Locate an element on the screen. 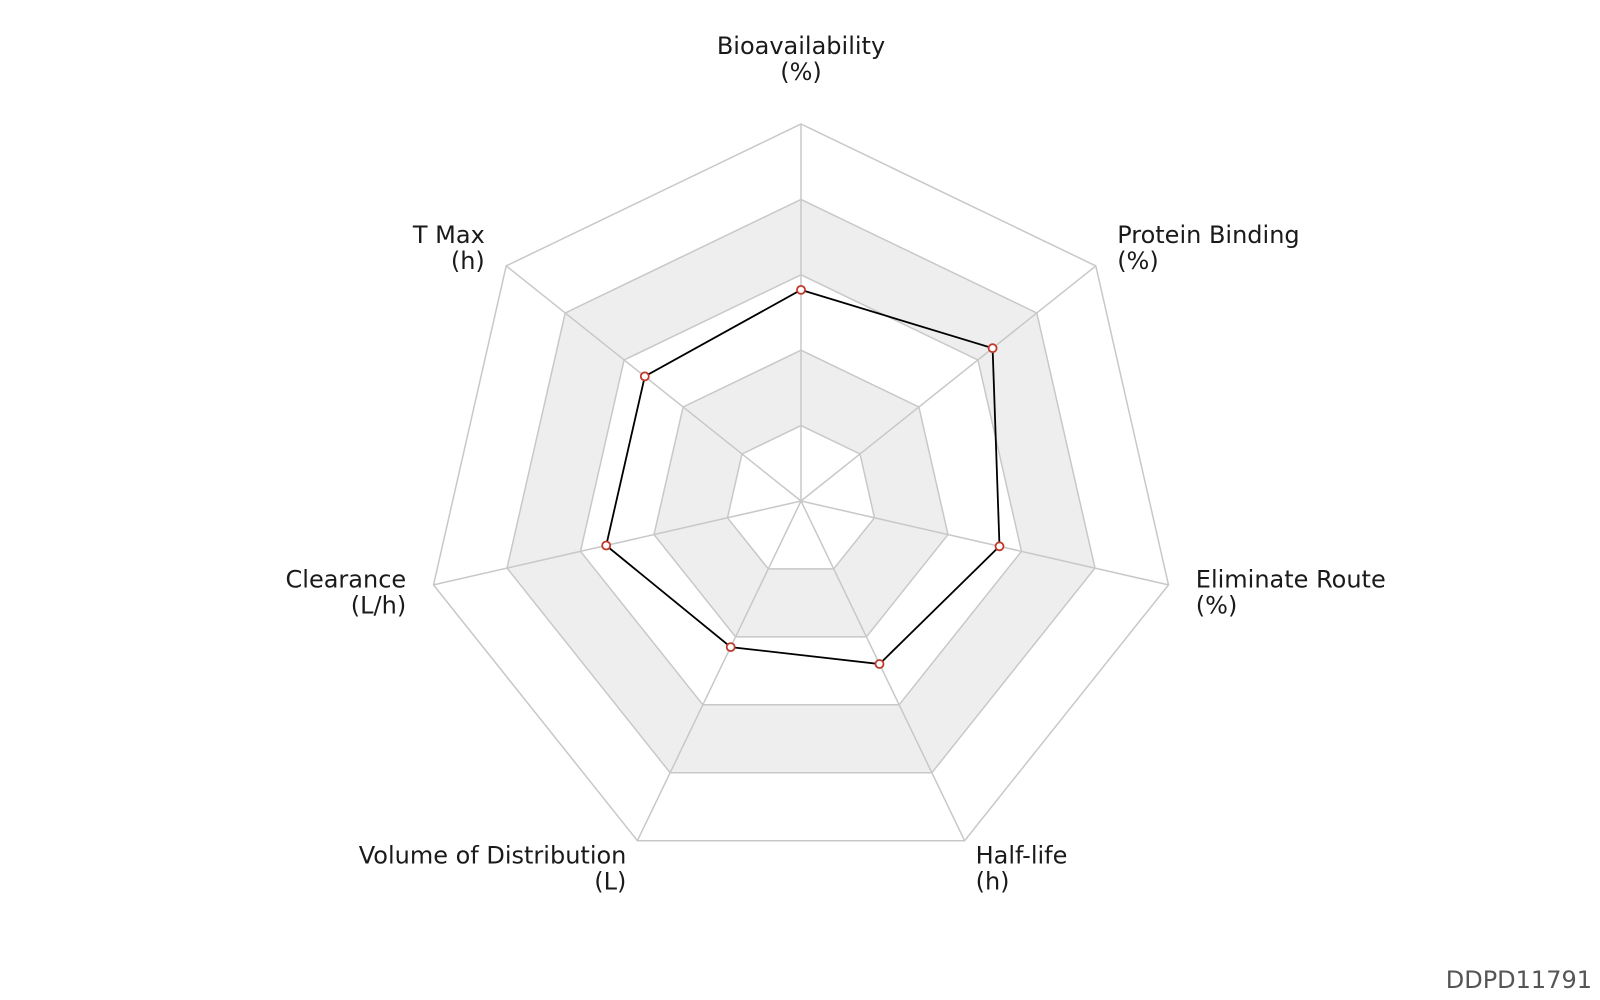  axis-label-6: T Max is located at coordinates (448, 235).